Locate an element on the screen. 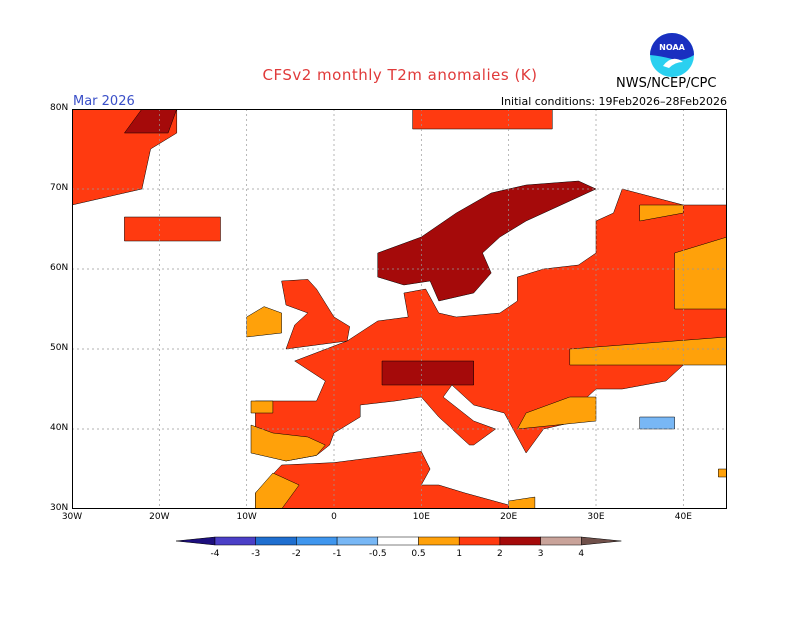  colorbar-label: 1 is located at coordinates (459, 554).